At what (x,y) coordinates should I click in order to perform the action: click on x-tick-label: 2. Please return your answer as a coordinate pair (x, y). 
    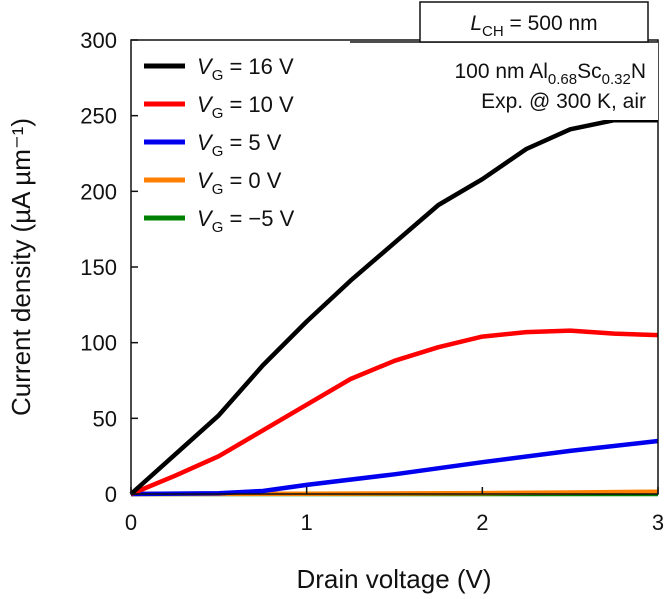
    Looking at the image, I should click on (482, 522).